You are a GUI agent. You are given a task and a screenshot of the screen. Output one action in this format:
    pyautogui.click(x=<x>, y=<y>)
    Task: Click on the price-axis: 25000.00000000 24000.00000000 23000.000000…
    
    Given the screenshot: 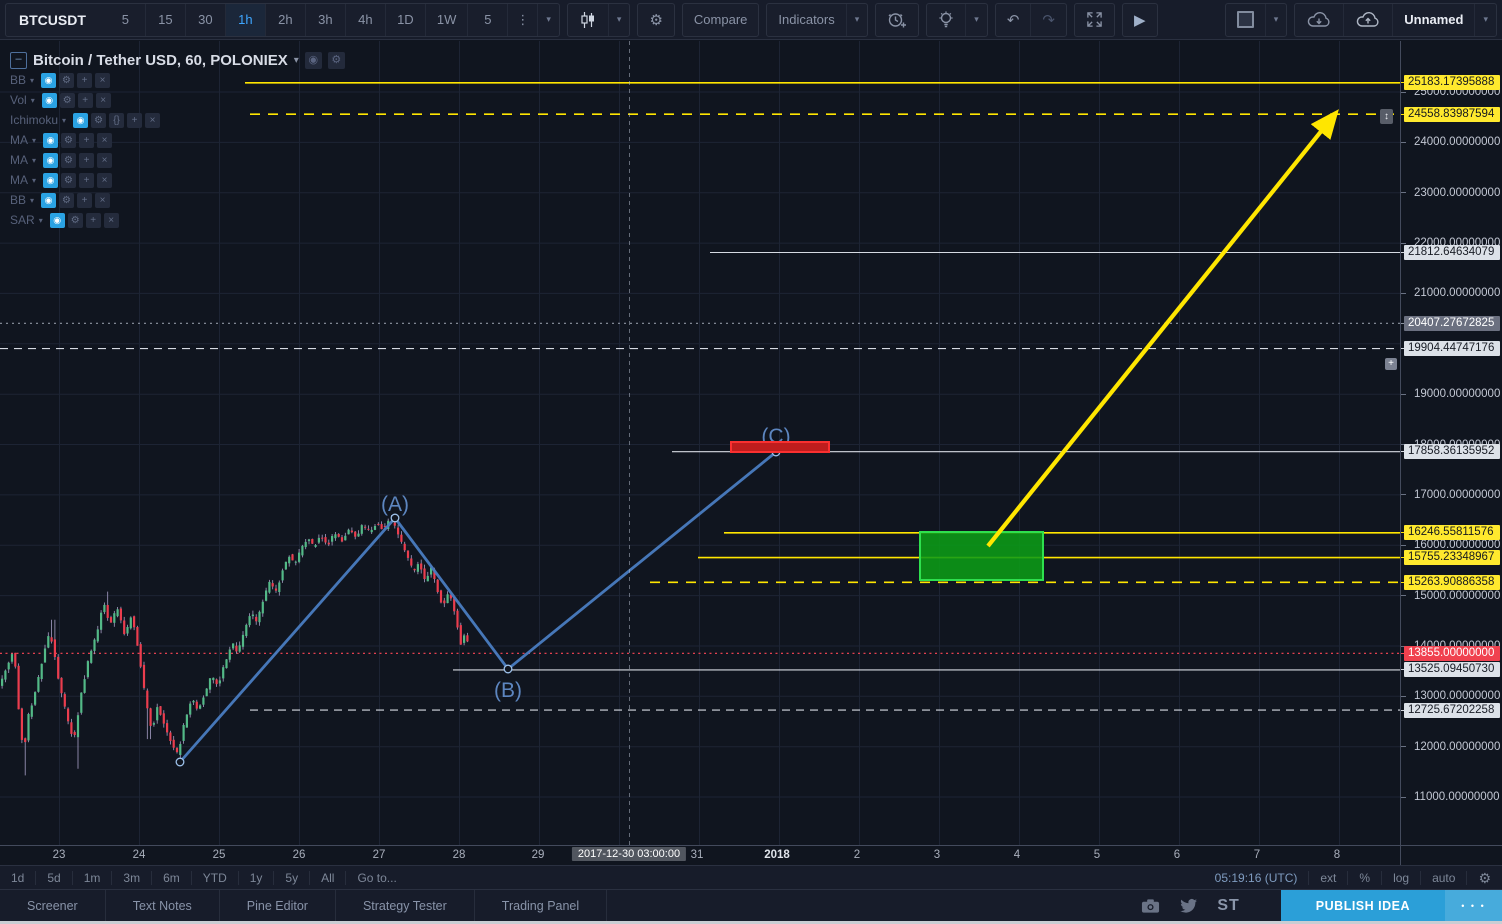 What is the action you would take?
    pyautogui.click(x=1451, y=443)
    